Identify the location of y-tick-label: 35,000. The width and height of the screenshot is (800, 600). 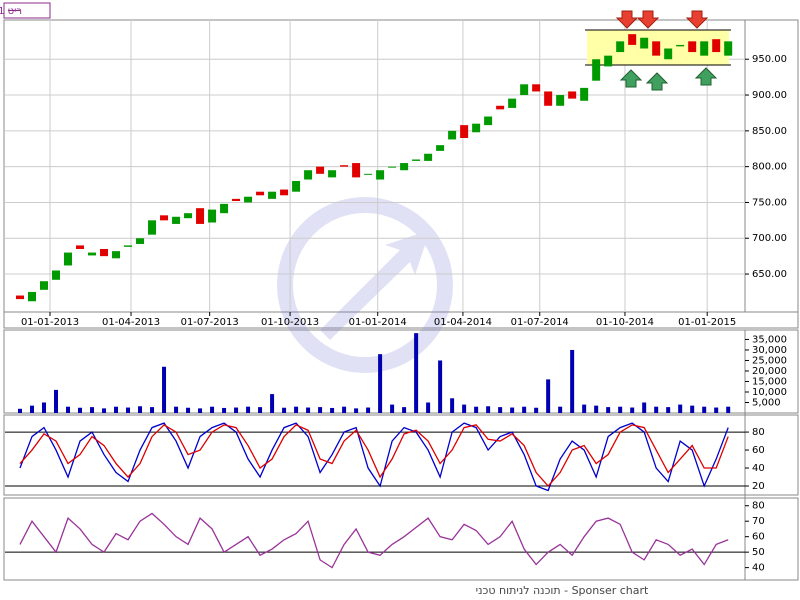
(769, 339).